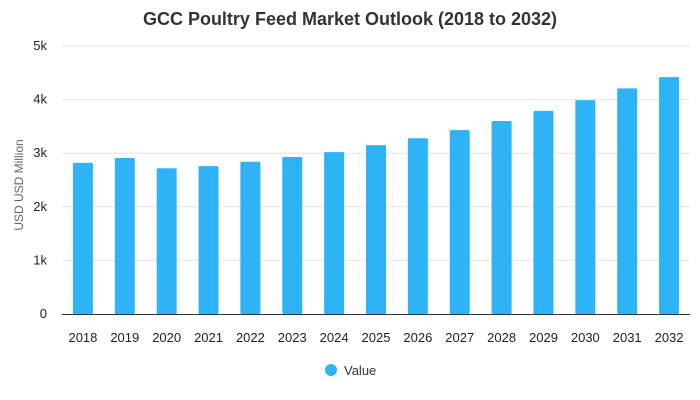 This screenshot has width=700, height=400. What do you see at coordinates (82, 337) in the screenshot?
I see `x-tick-label: 2018` at bounding box center [82, 337].